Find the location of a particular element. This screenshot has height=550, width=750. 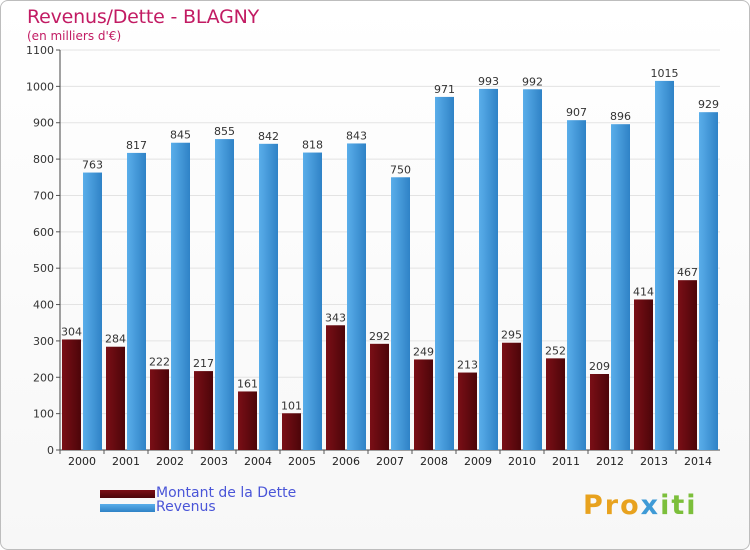

x-tick-label: 2005 is located at coordinates (302, 461).